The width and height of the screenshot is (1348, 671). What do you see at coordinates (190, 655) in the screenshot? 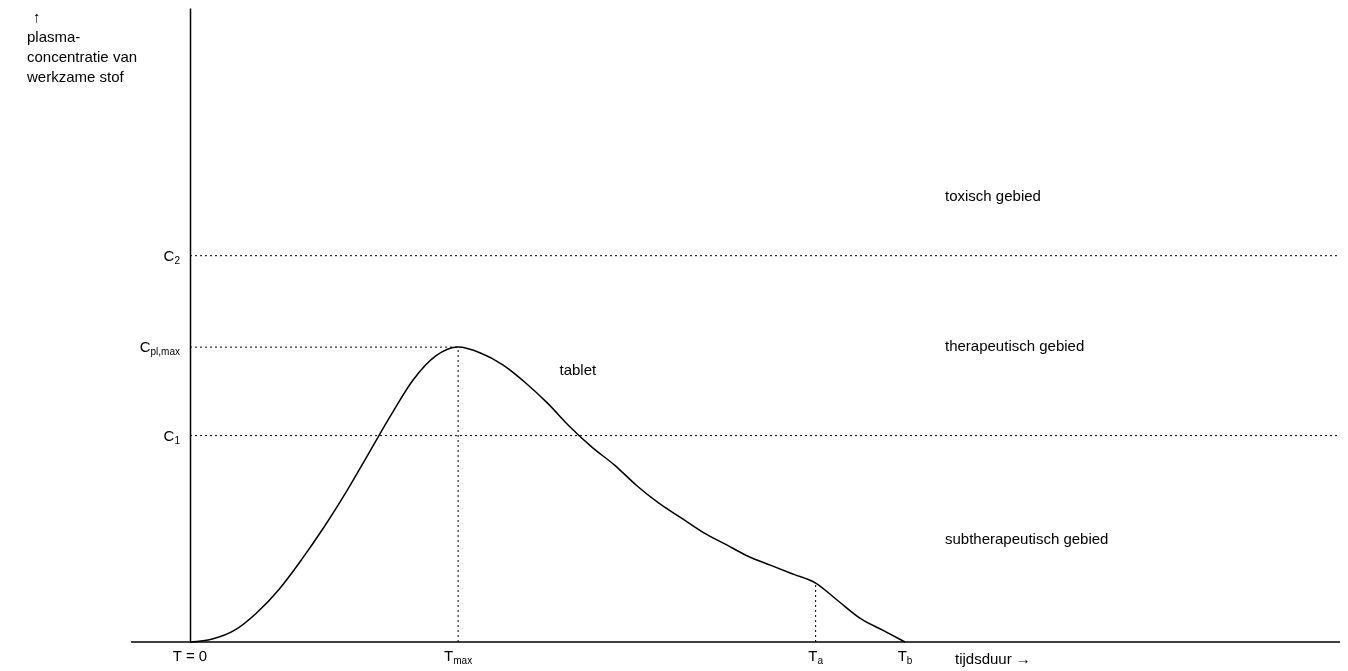
I see `x-tick-label: T = 0` at bounding box center [190, 655].